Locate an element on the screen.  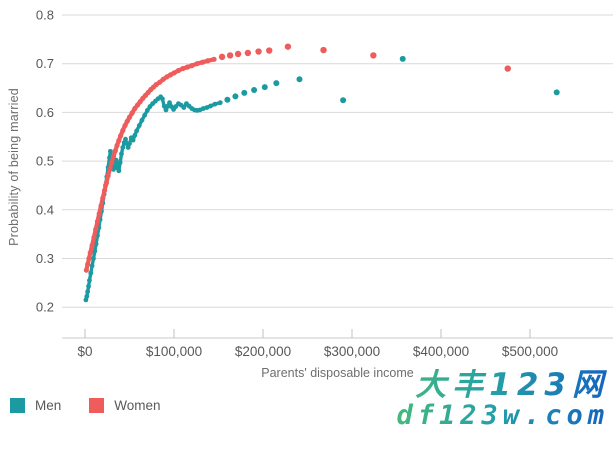
svg-text: 0.8 is located at coordinates (45, 15).